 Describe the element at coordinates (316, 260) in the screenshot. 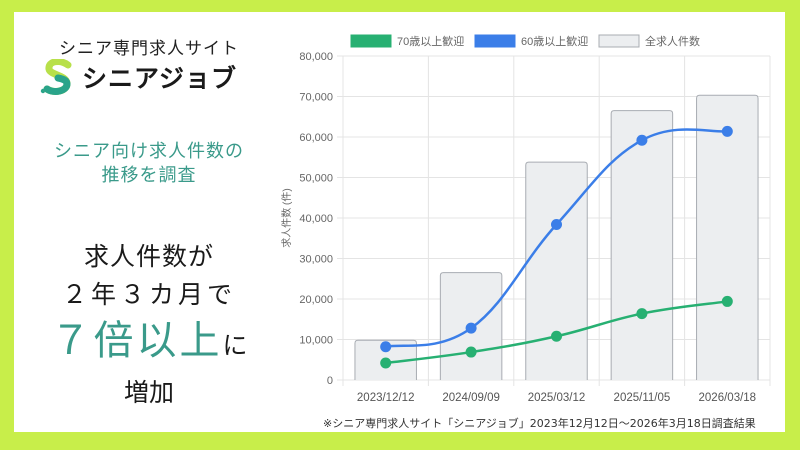

I see `y-tick-label: 30,000` at that location.